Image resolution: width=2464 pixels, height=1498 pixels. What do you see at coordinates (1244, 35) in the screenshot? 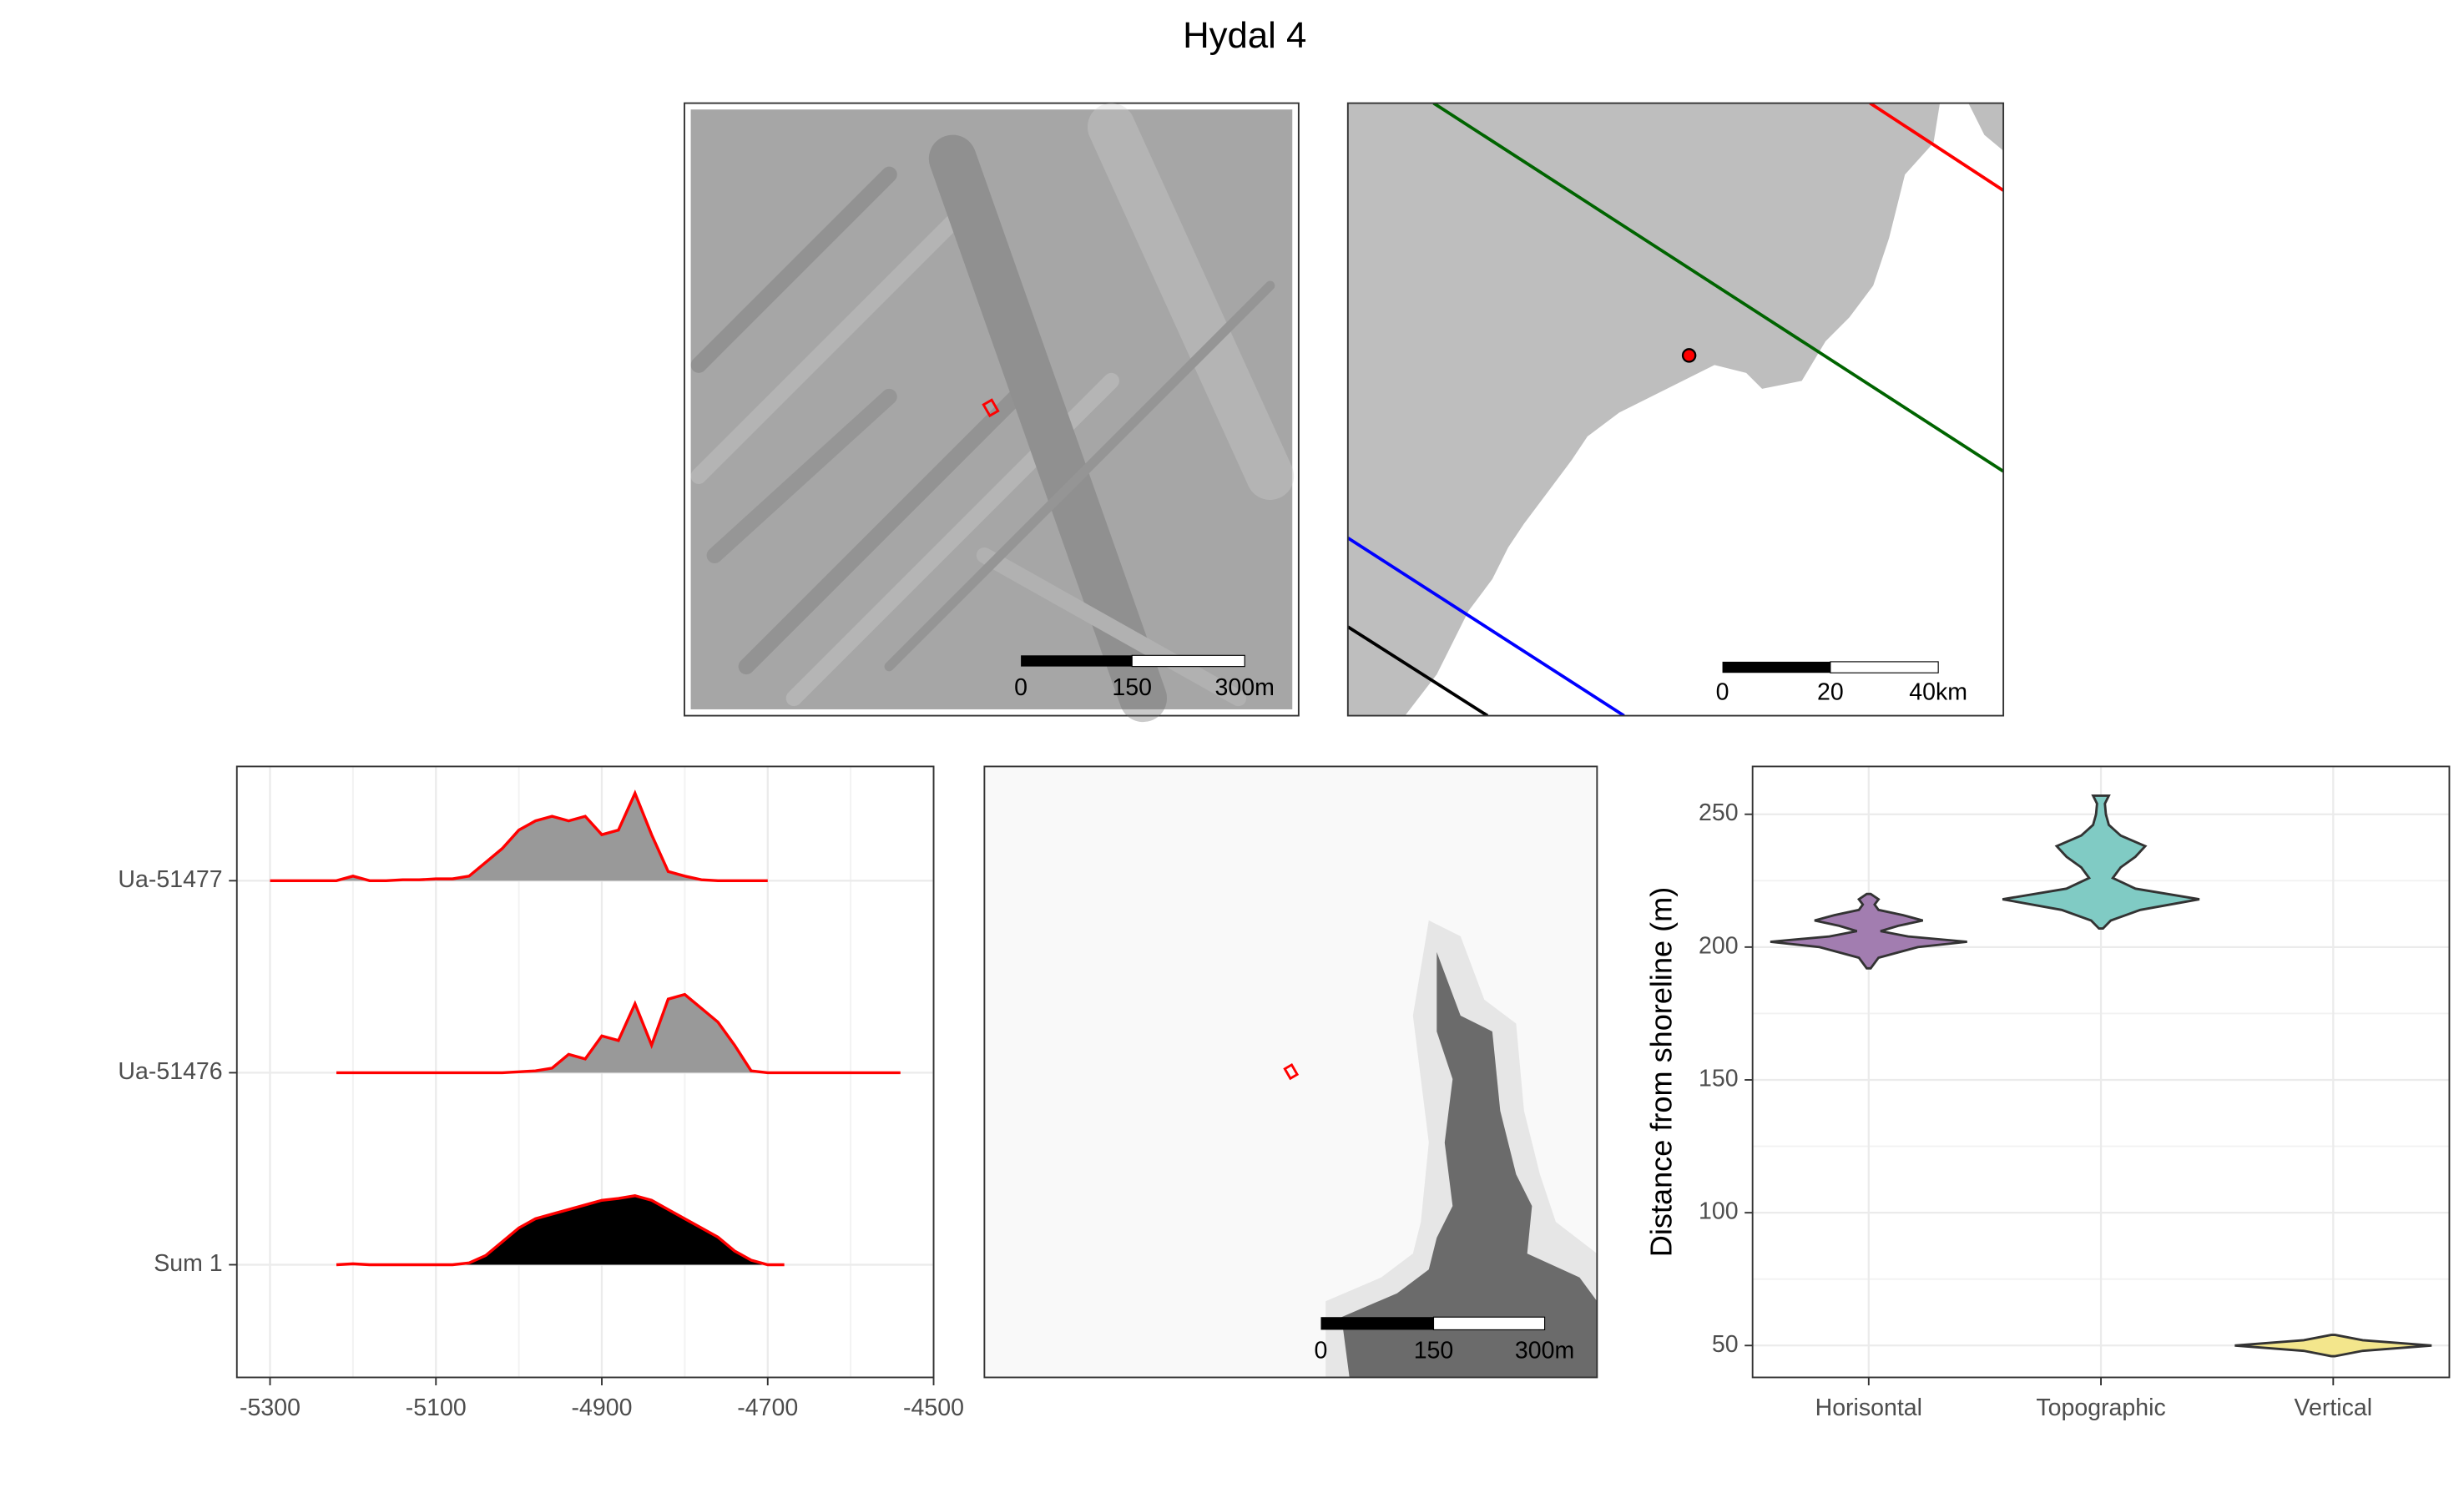
I see `figure-title: Hydal 4` at bounding box center [1244, 35].